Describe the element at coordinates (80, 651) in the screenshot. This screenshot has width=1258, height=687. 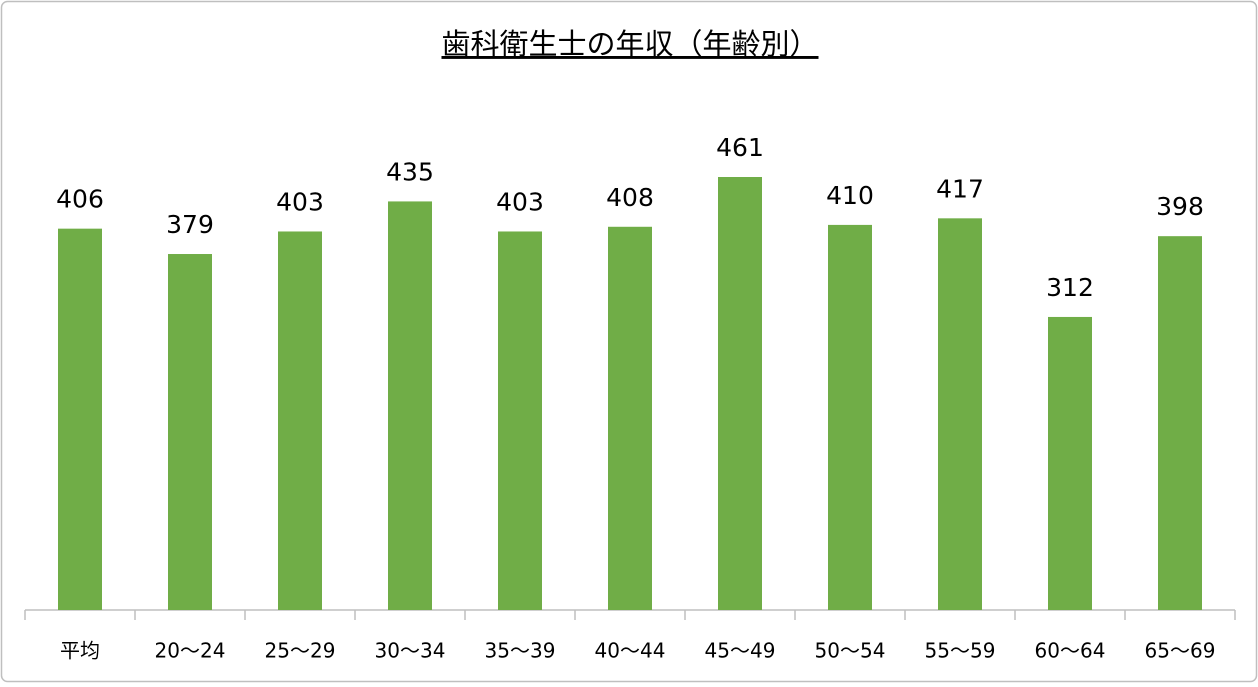
I see `x-tick-label: 平均` at that location.